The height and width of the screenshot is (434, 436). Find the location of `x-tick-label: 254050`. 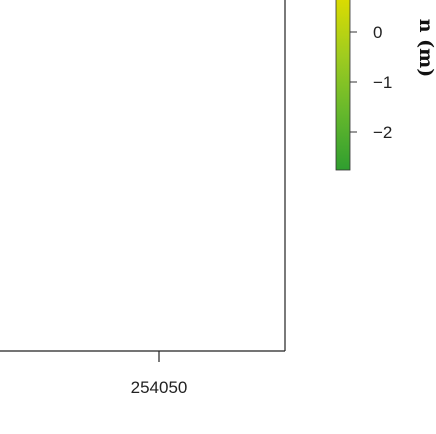

x-tick-label: 254050 is located at coordinates (159, 387).